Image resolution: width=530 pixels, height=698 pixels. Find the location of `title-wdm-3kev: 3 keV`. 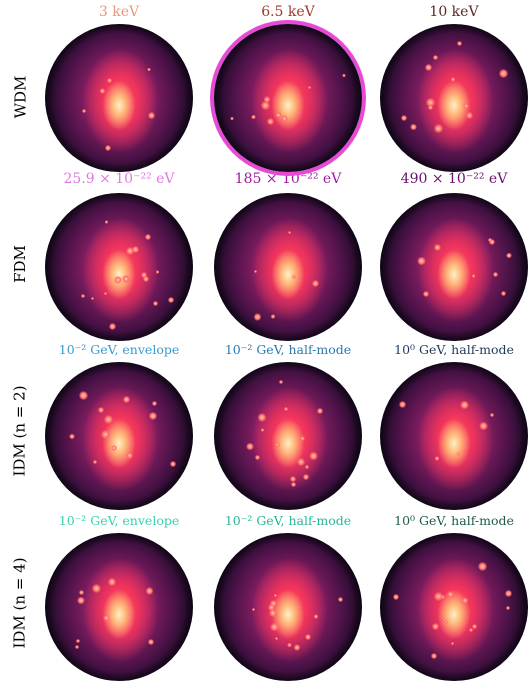

title-wdm-3kev: 3 keV is located at coordinates (119, 12).